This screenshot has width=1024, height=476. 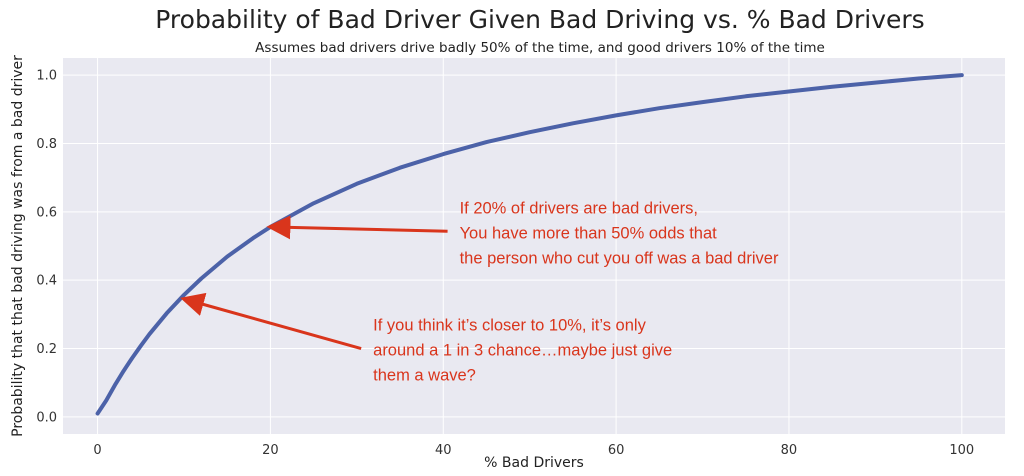 What do you see at coordinates (97, 450) in the screenshot?
I see `x-tick-label: 0` at bounding box center [97, 450].